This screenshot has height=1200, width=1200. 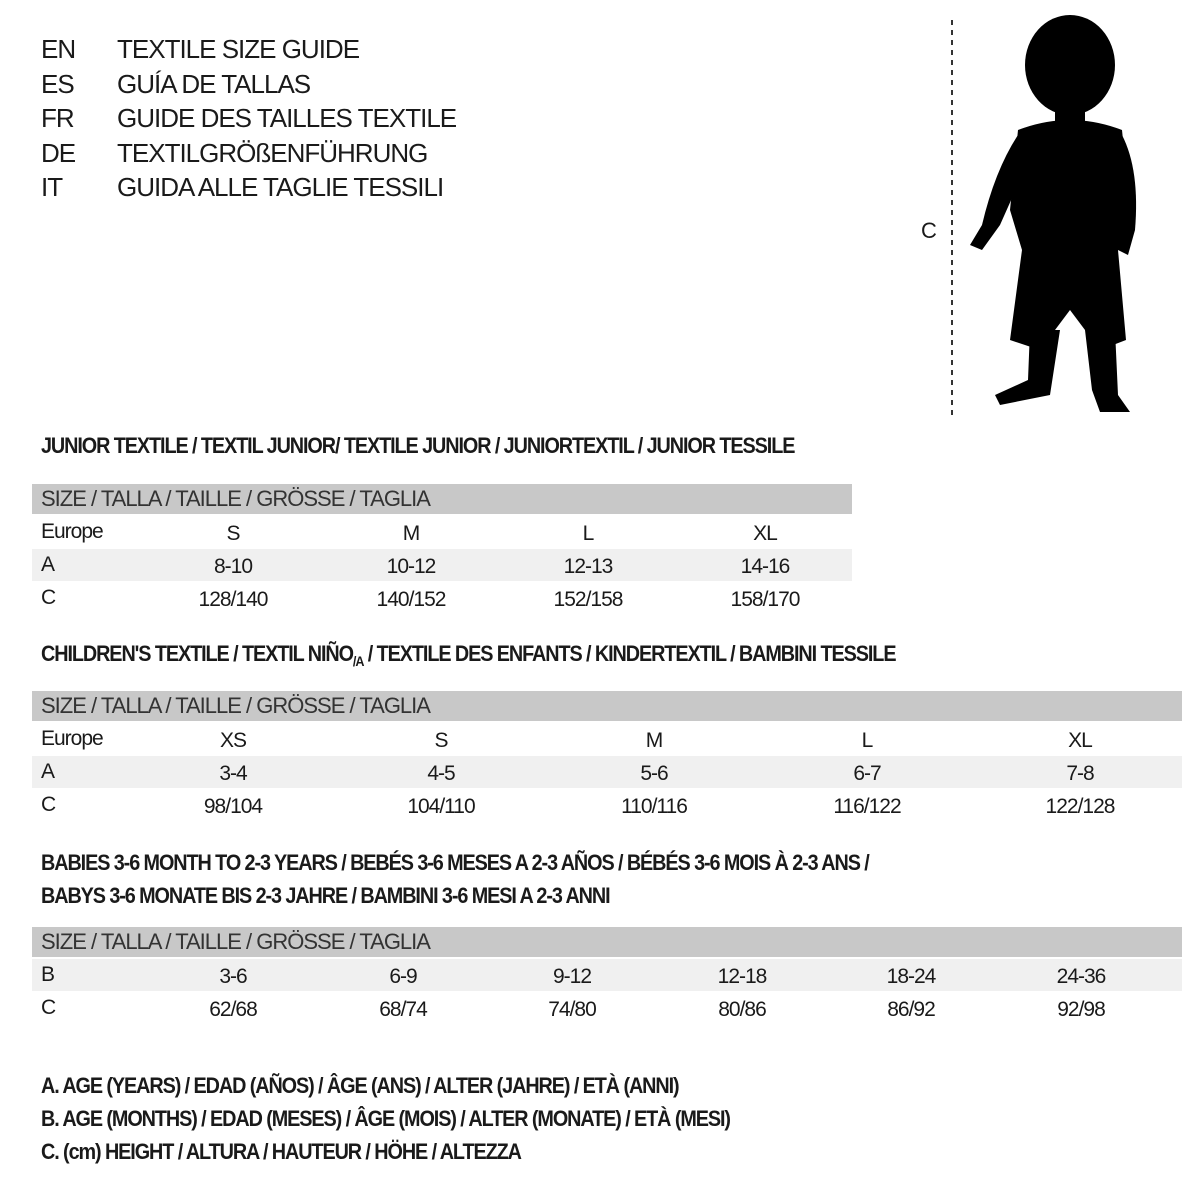 I want to click on table-row: C 62/68 68/74 74/80 80/86 86/92 92/98, so click(x=600, y=1008).